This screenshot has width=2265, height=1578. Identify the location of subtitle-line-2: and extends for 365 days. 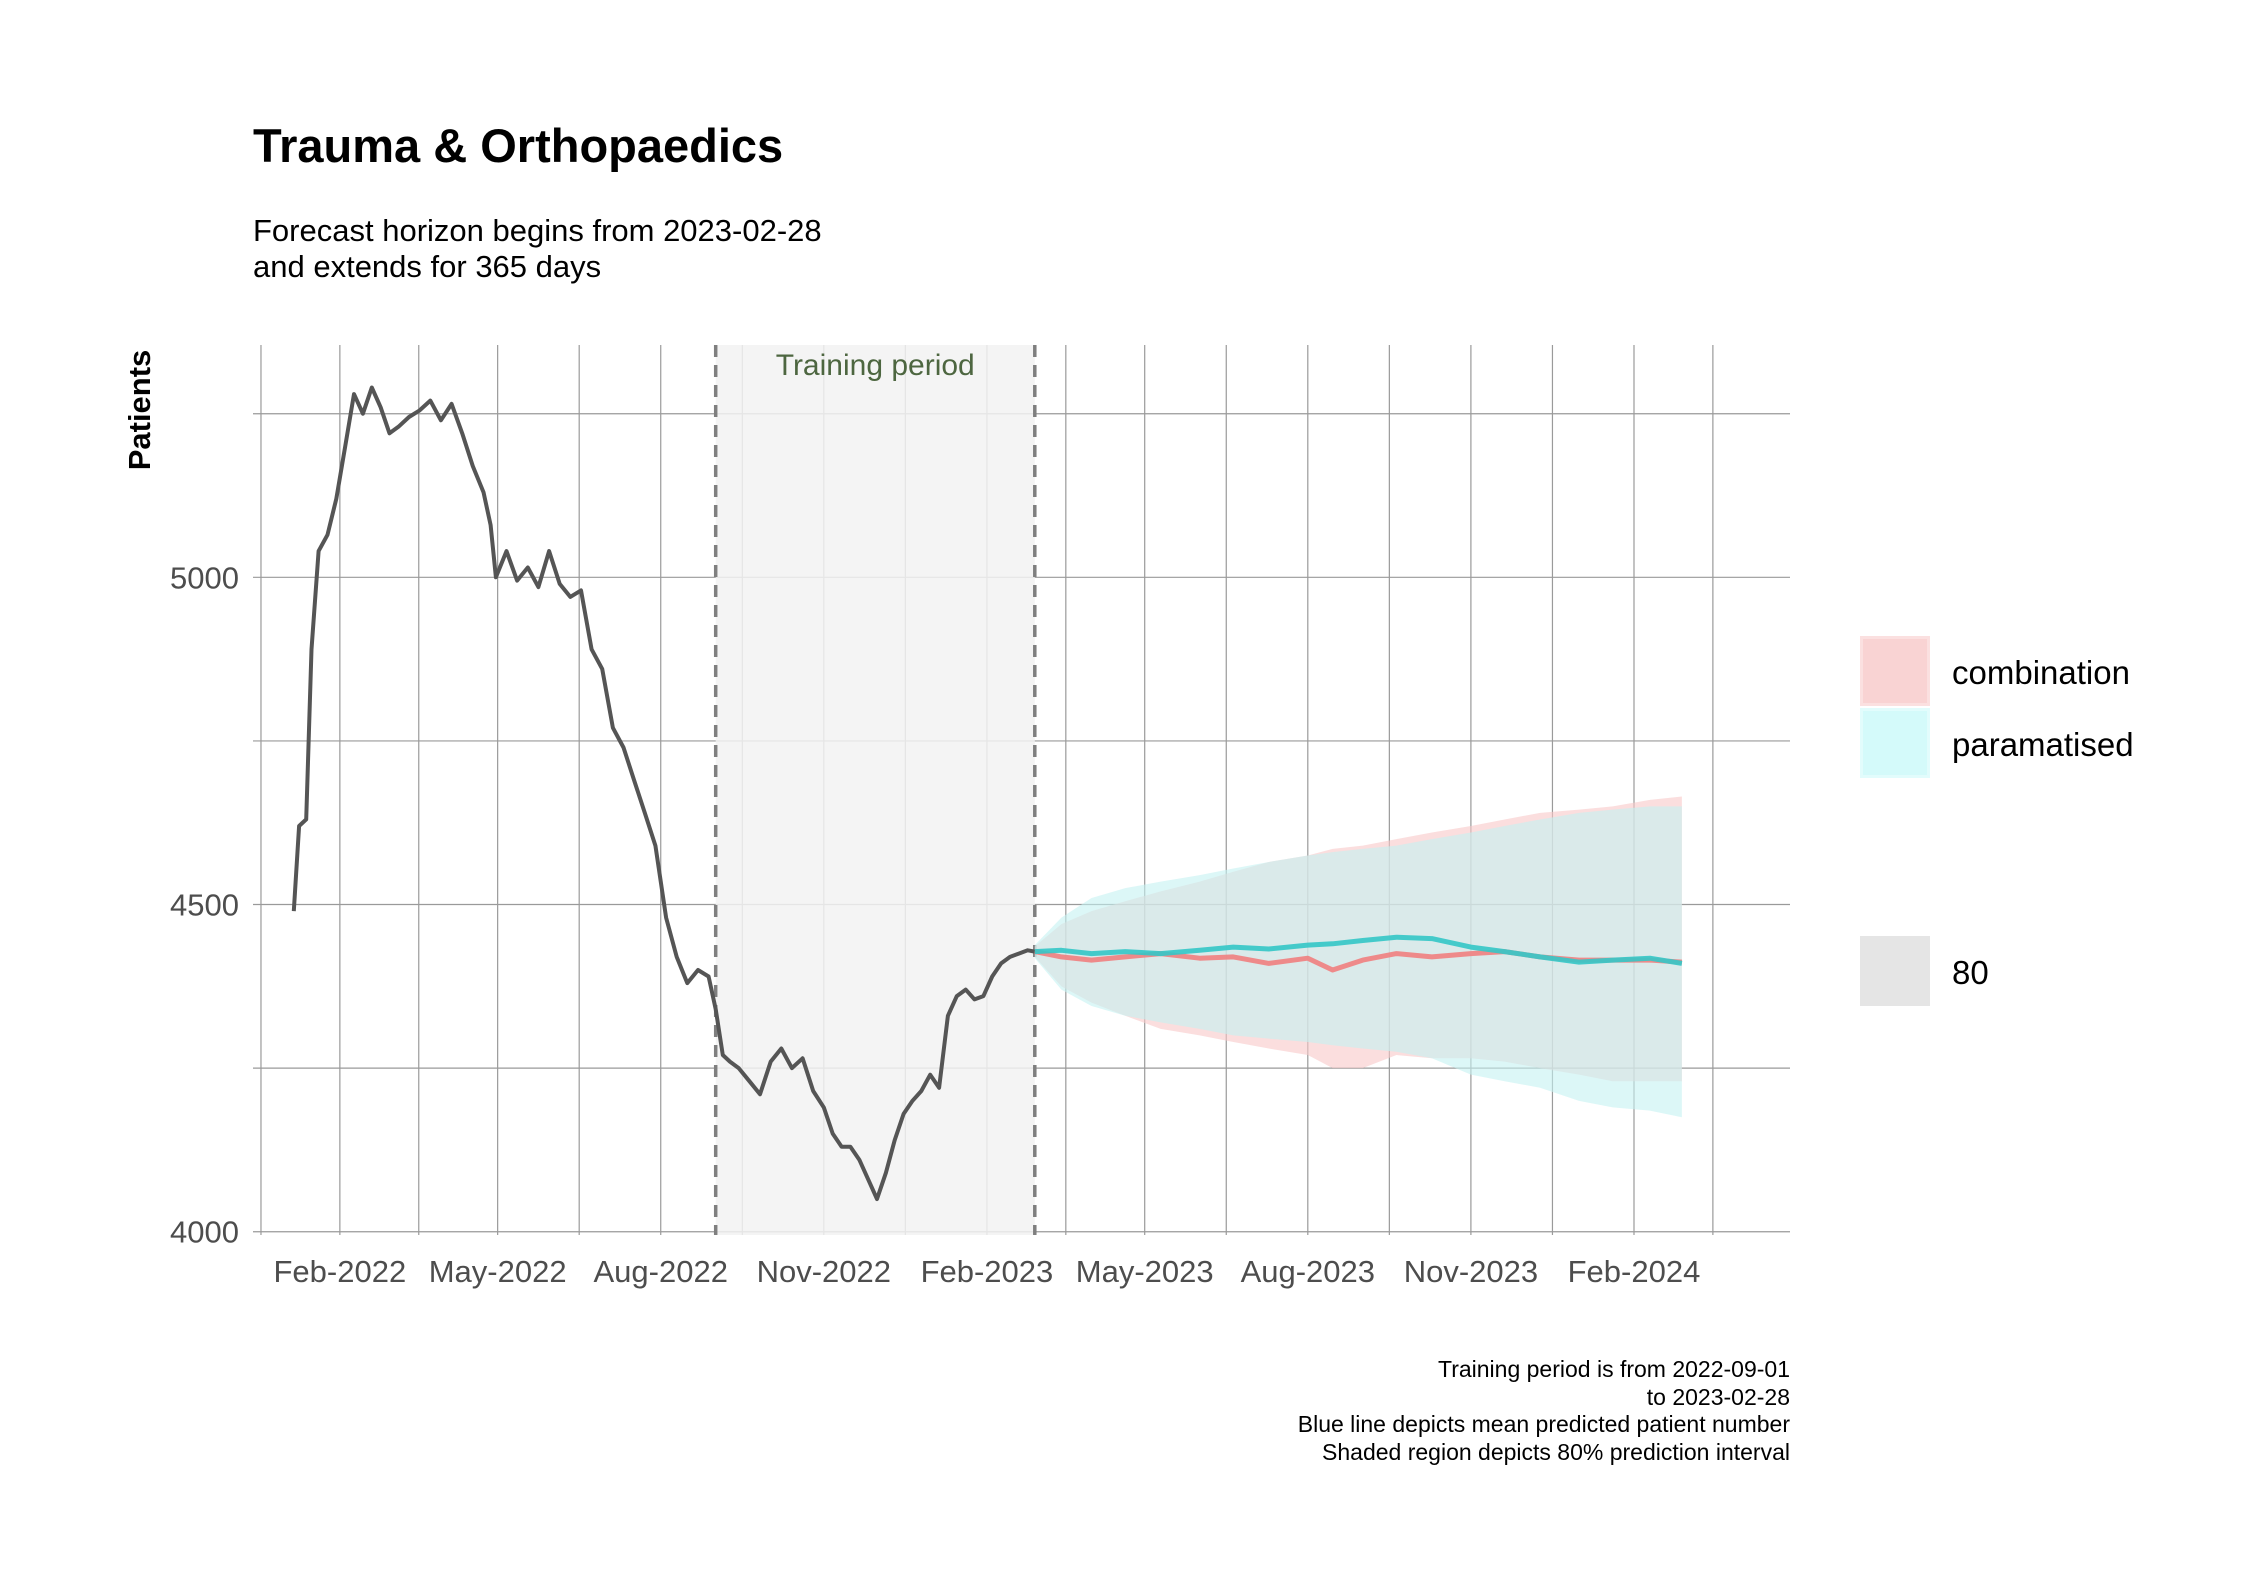
(427, 266).